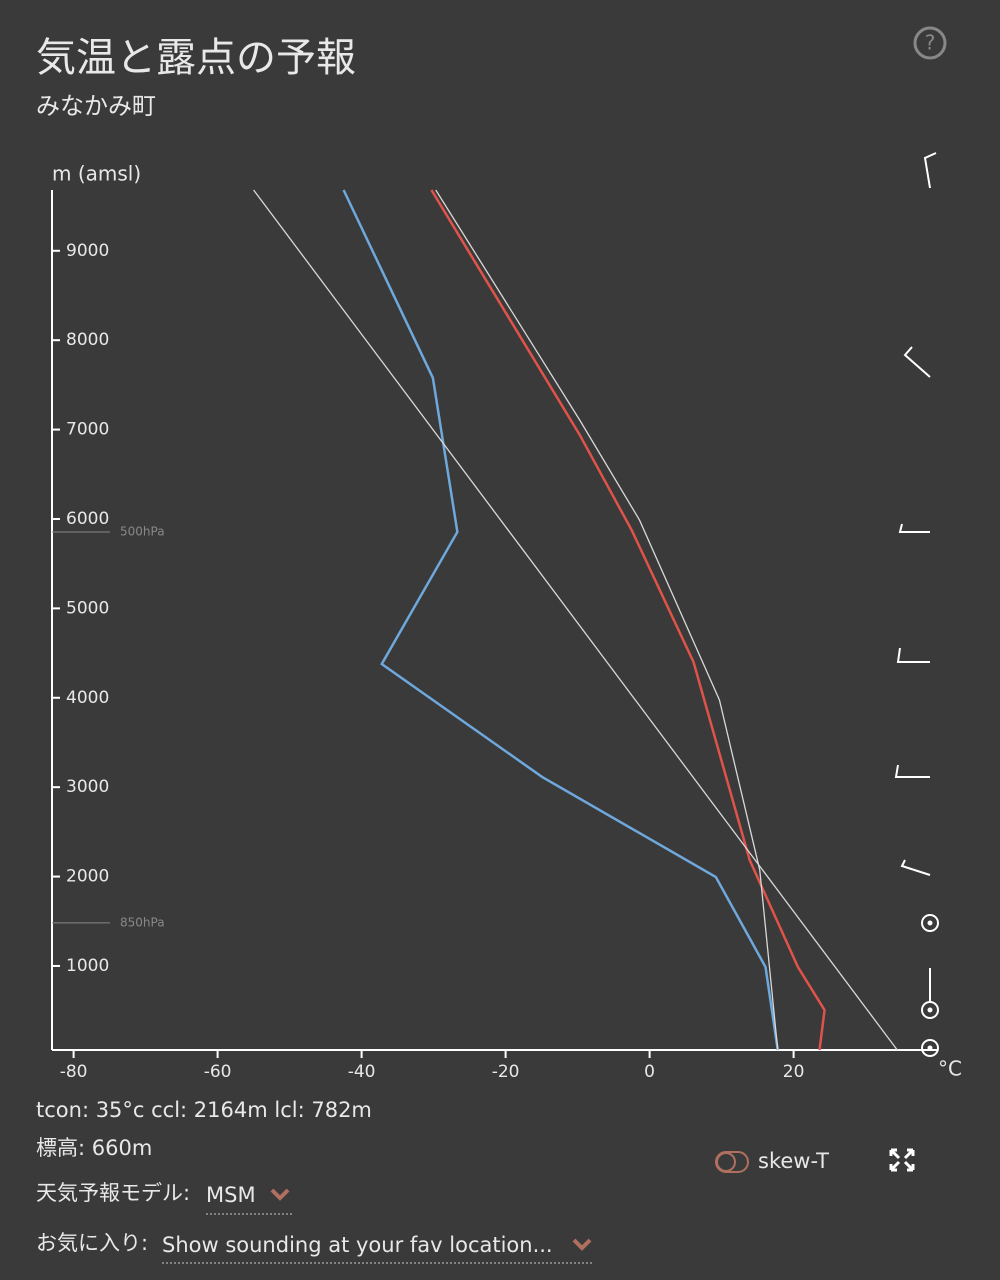 Image resolution: width=1000 pixels, height=1280 pixels. Describe the element at coordinates (87, 787) in the screenshot. I see `y-tick-label: 3000` at that location.